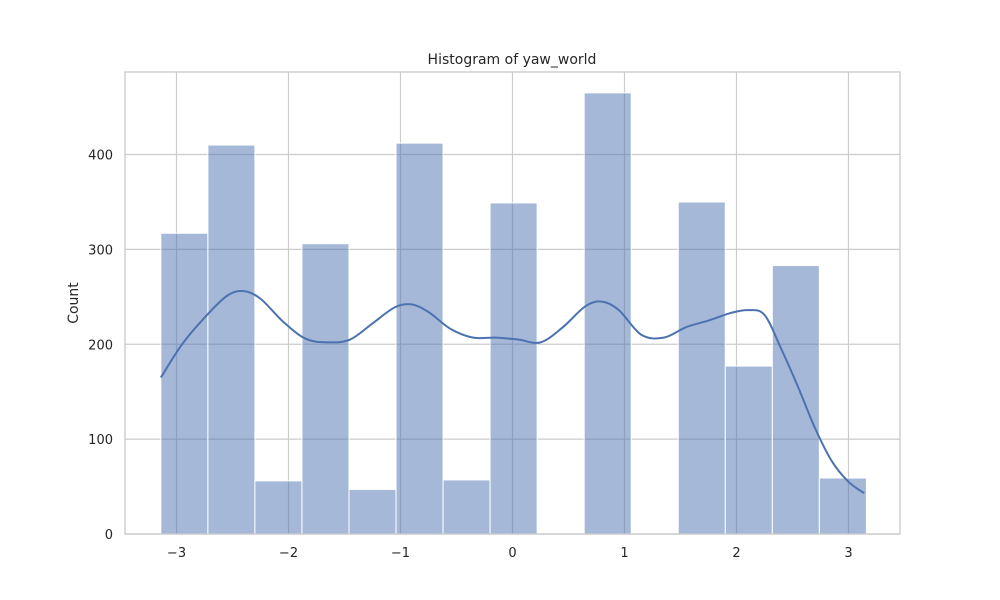  What do you see at coordinates (624, 553) in the screenshot?
I see `x-tick-label: 1` at bounding box center [624, 553].